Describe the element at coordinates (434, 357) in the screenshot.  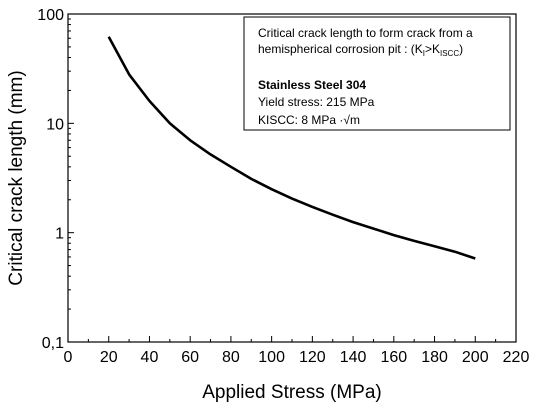
I see `x-tick-label: 180` at that location.